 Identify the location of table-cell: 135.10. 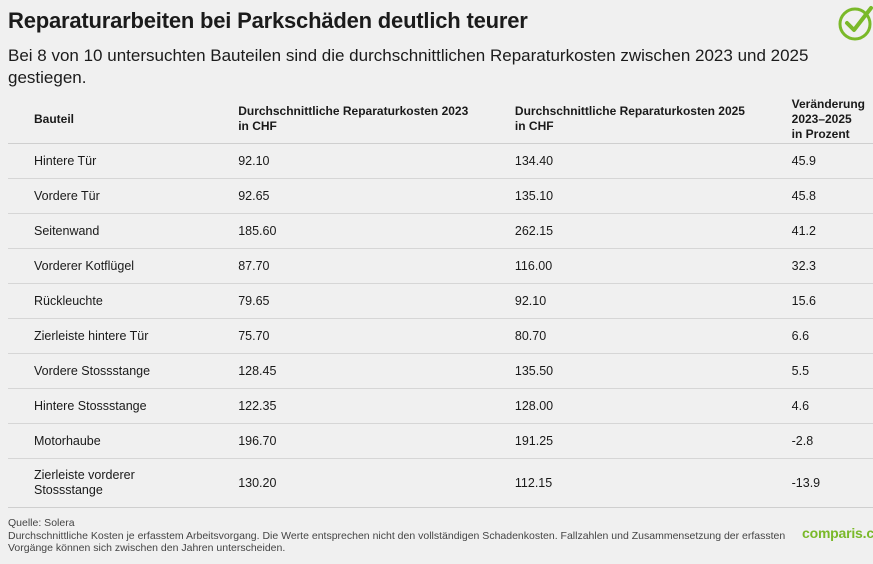
(627, 196).